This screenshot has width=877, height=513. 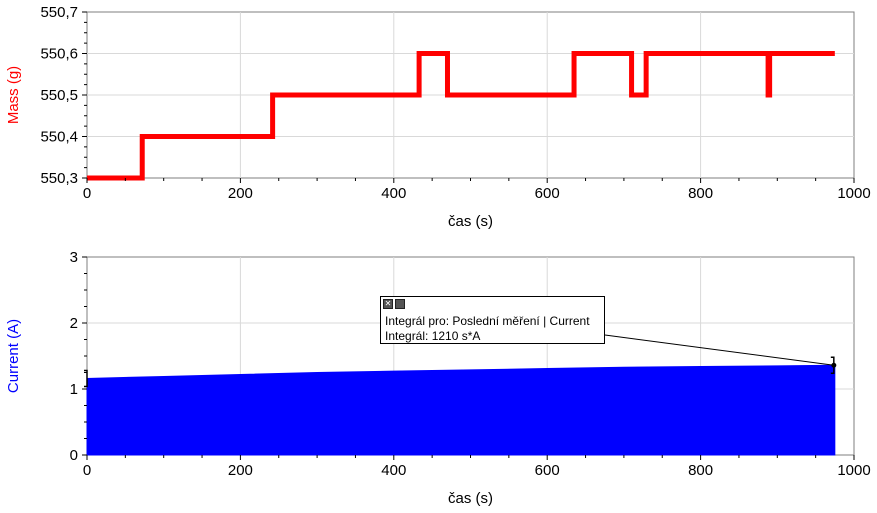 What do you see at coordinates (74, 389) in the screenshot?
I see `y-tick-label: 1` at bounding box center [74, 389].